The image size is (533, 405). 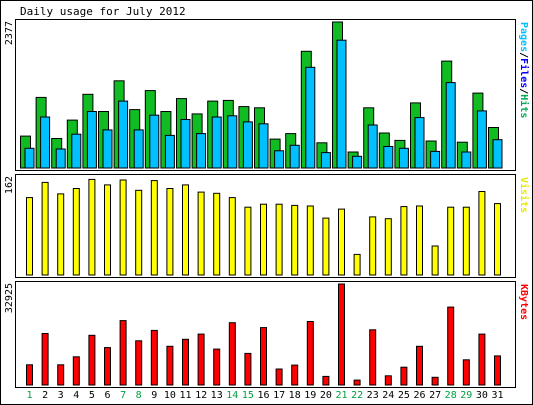 What do you see at coordinates (466, 395) in the screenshot?
I see `x-tick-label-29: 29` at bounding box center [466, 395].